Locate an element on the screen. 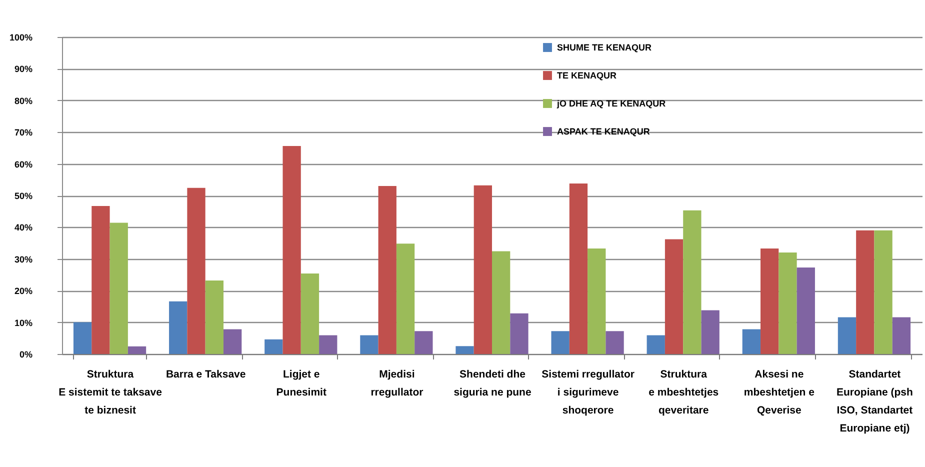 The image size is (925, 467). y-tick-label: 10% is located at coordinates (23, 323).